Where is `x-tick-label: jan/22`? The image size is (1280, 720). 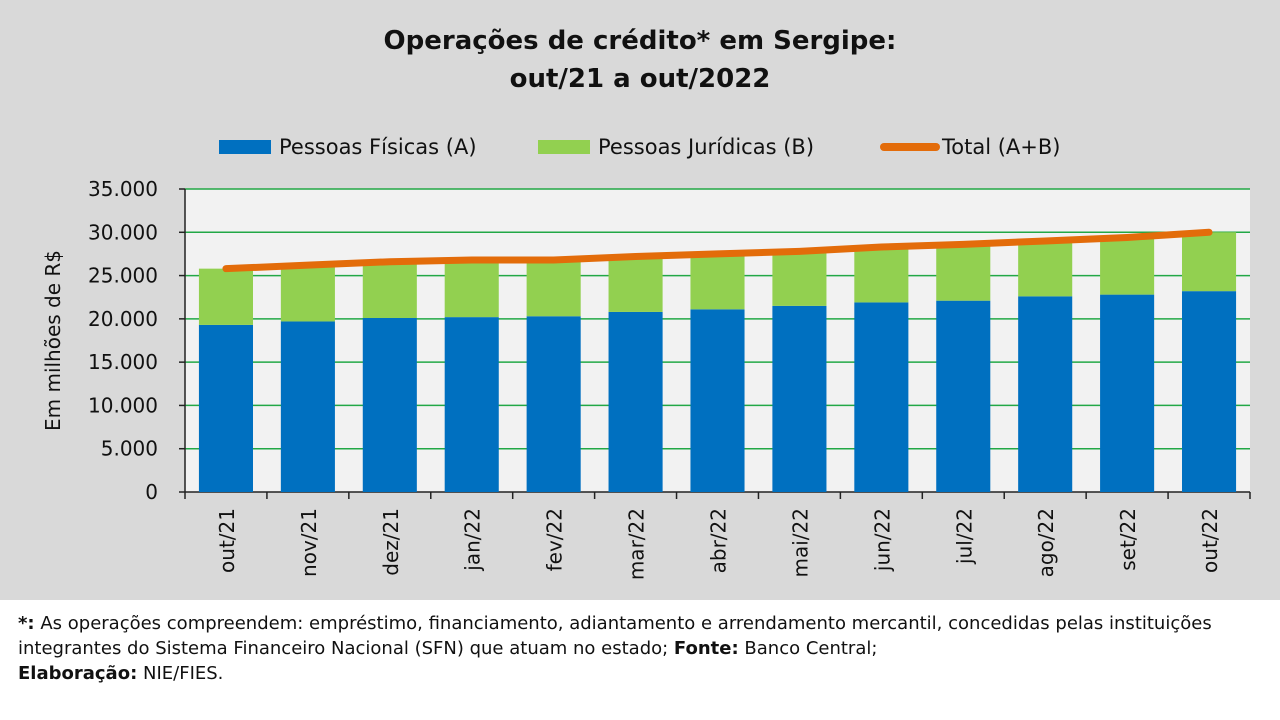
x-tick-label: jan/22 is located at coordinates (473, 540).